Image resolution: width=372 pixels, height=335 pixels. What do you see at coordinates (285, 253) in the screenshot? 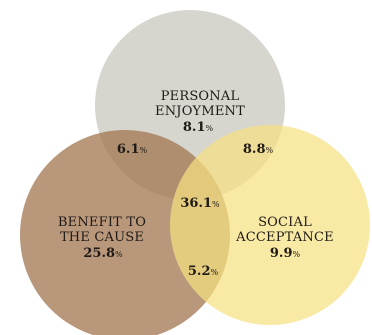
I see `social-acceptance-value: 9.9%` at bounding box center [285, 253].